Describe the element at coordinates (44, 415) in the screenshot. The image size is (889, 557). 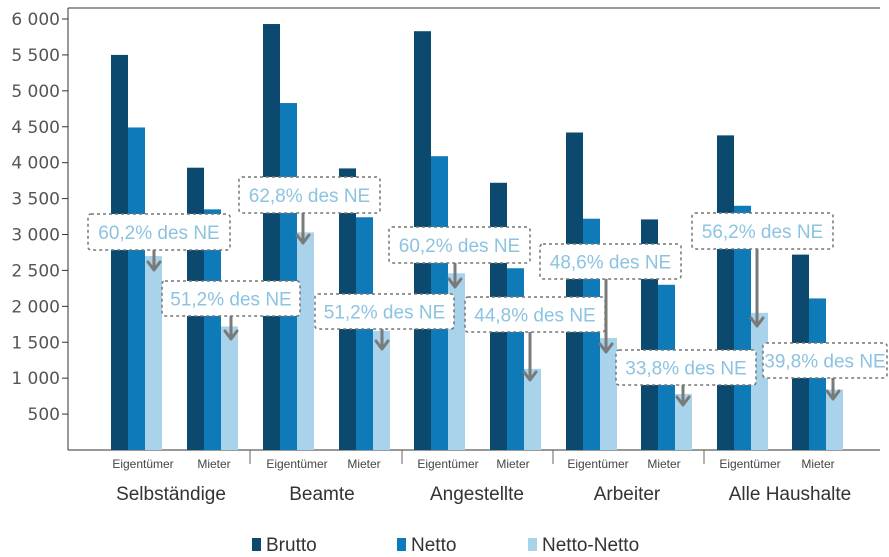
I see `y-tick-label: 500` at that location.